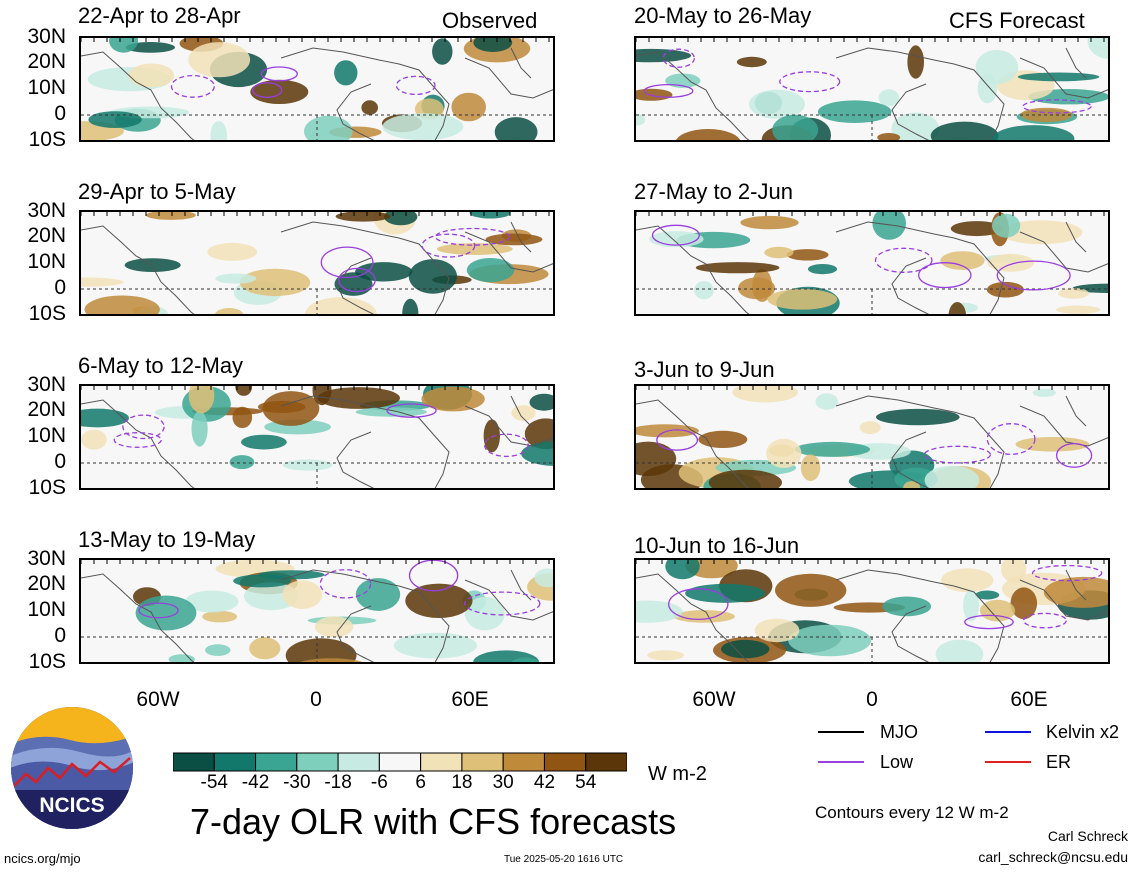  Describe the element at coordinates (586, 782) in the screenshot. I see `colorbar-tick-label: 54` at that location.